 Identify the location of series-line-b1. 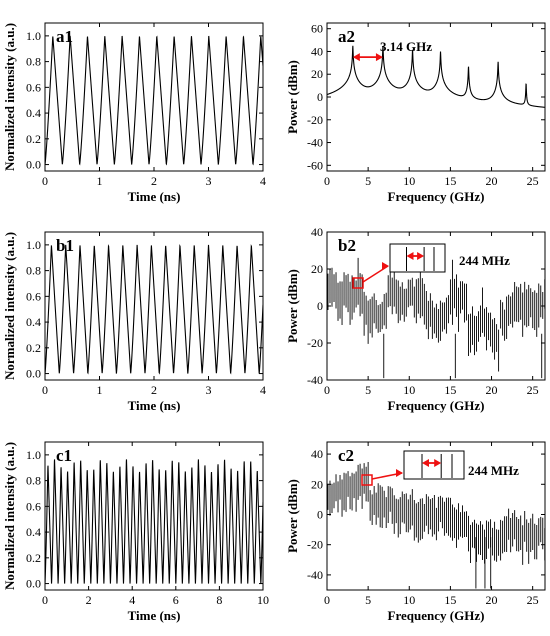
(154, 309).